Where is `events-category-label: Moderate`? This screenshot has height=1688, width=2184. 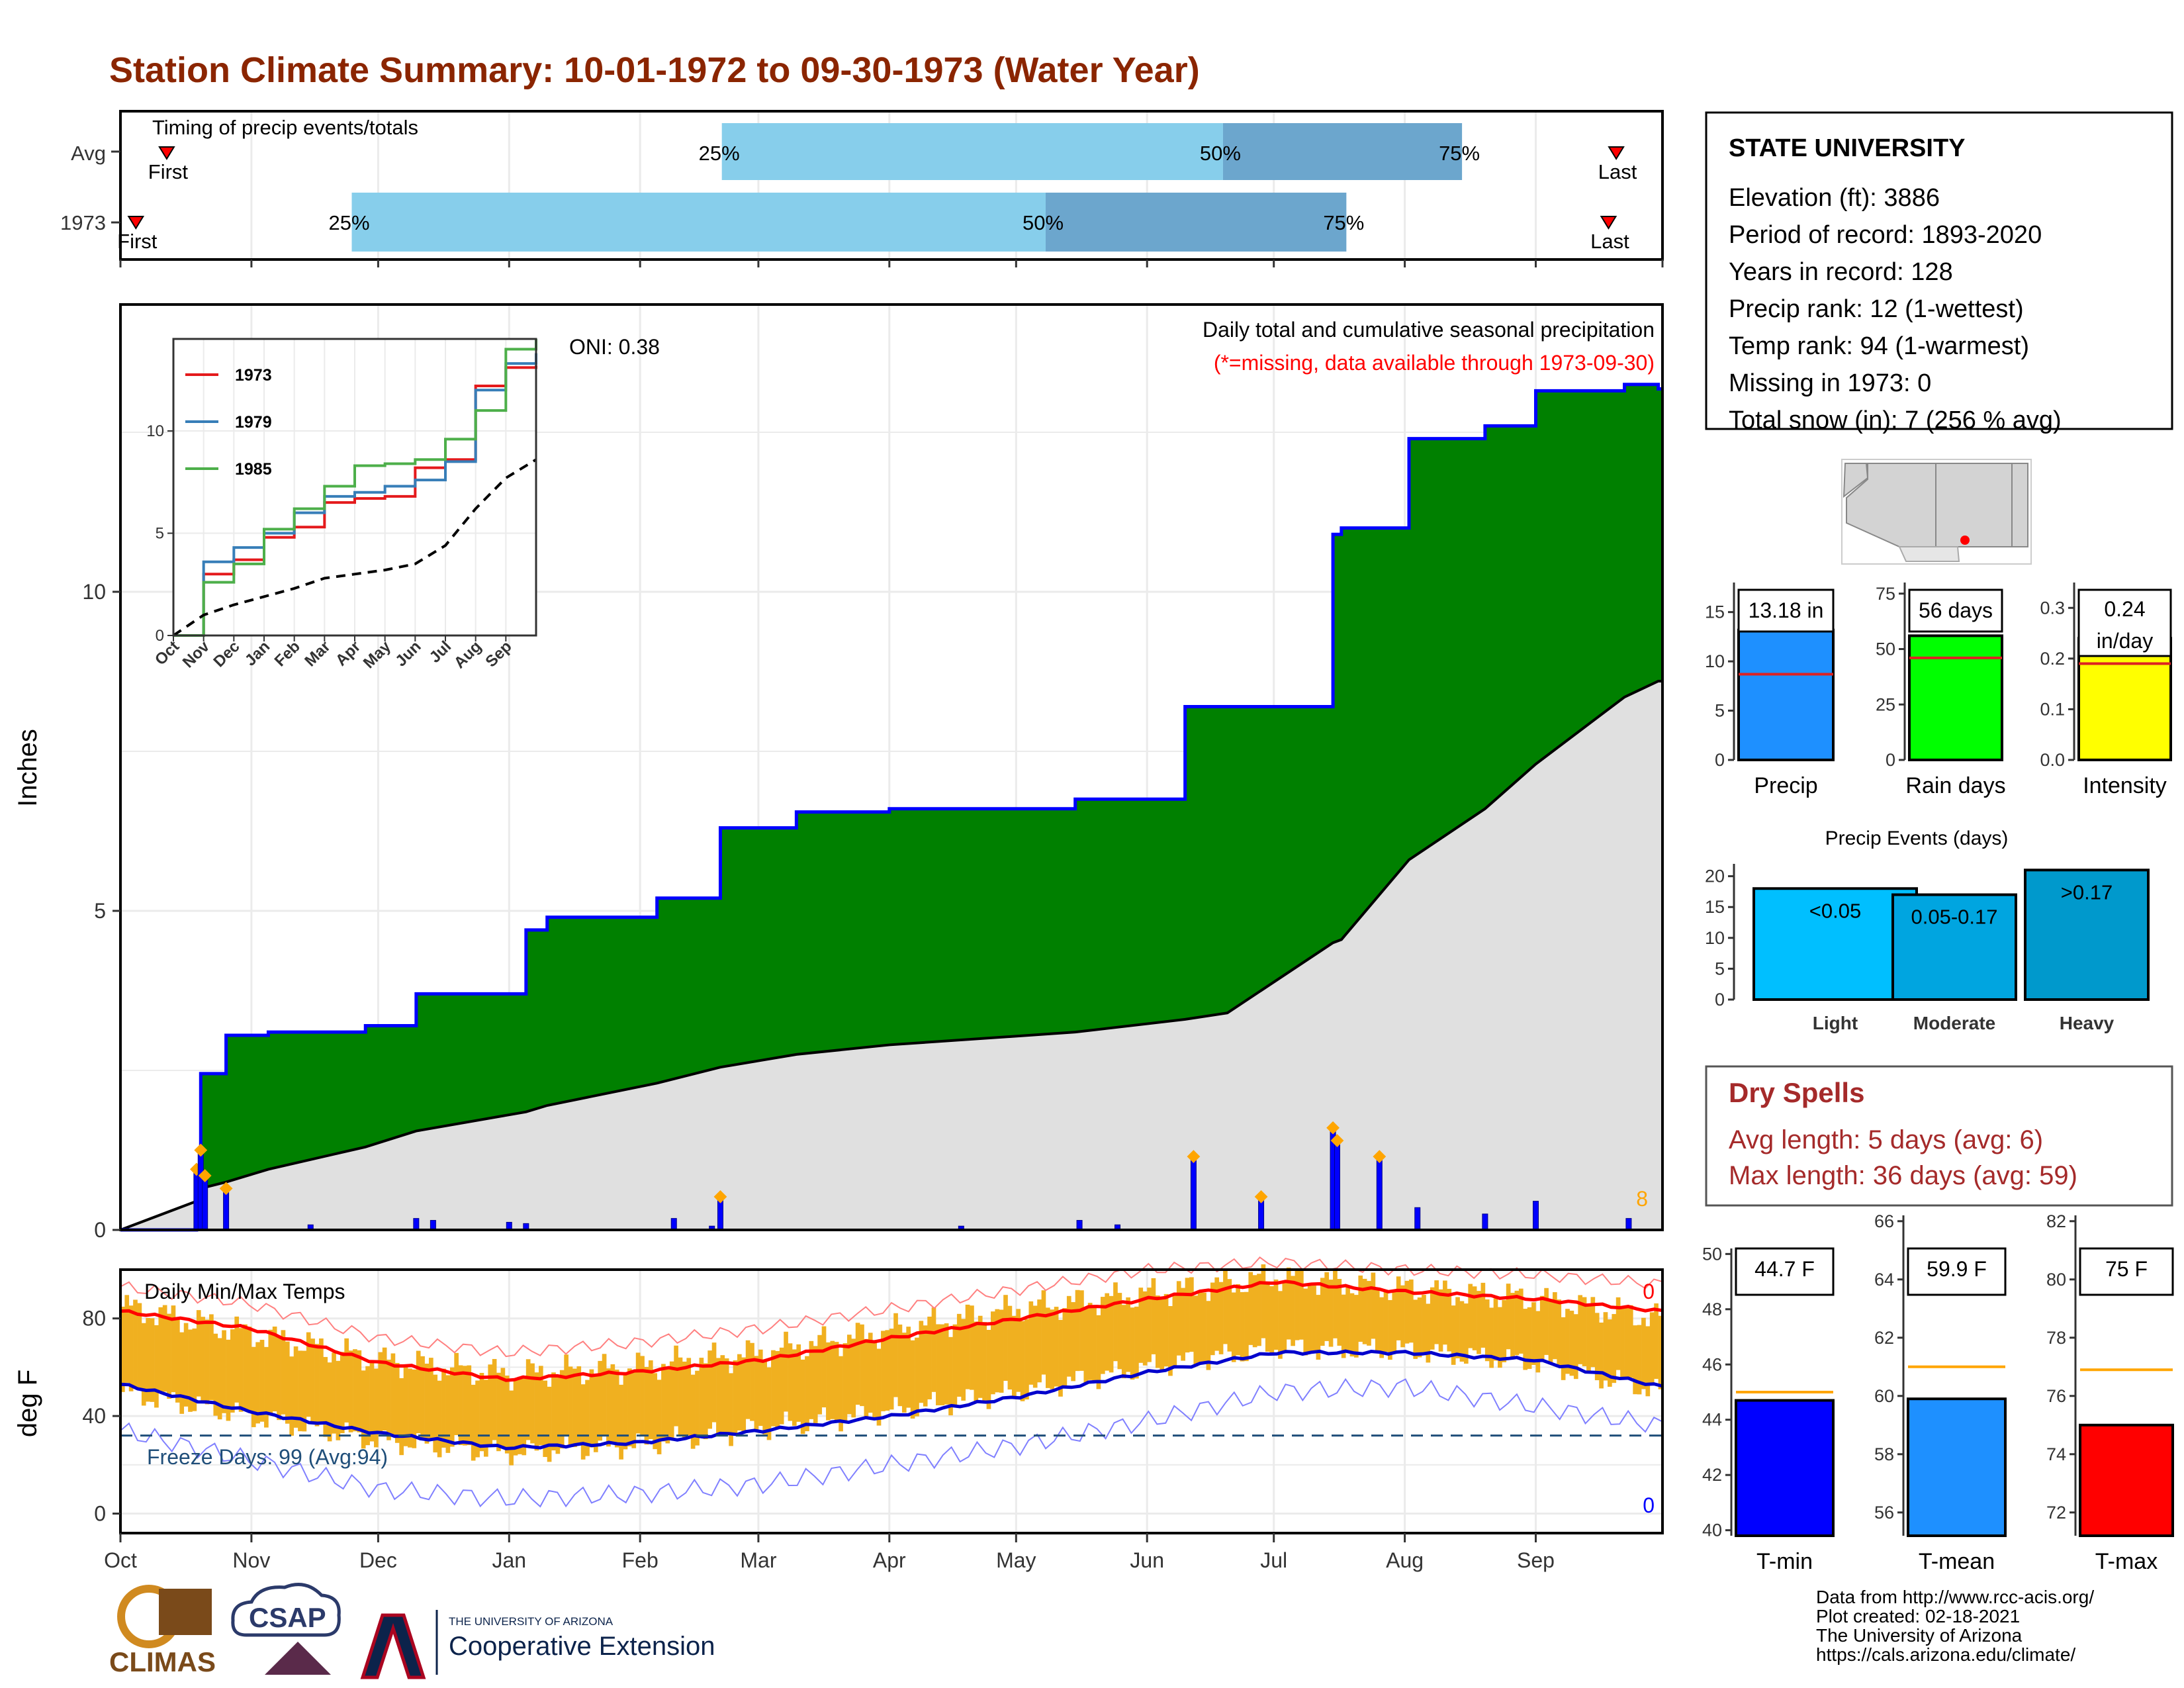
events-category-label: Moderate is located at coordinates (1954, 1023).